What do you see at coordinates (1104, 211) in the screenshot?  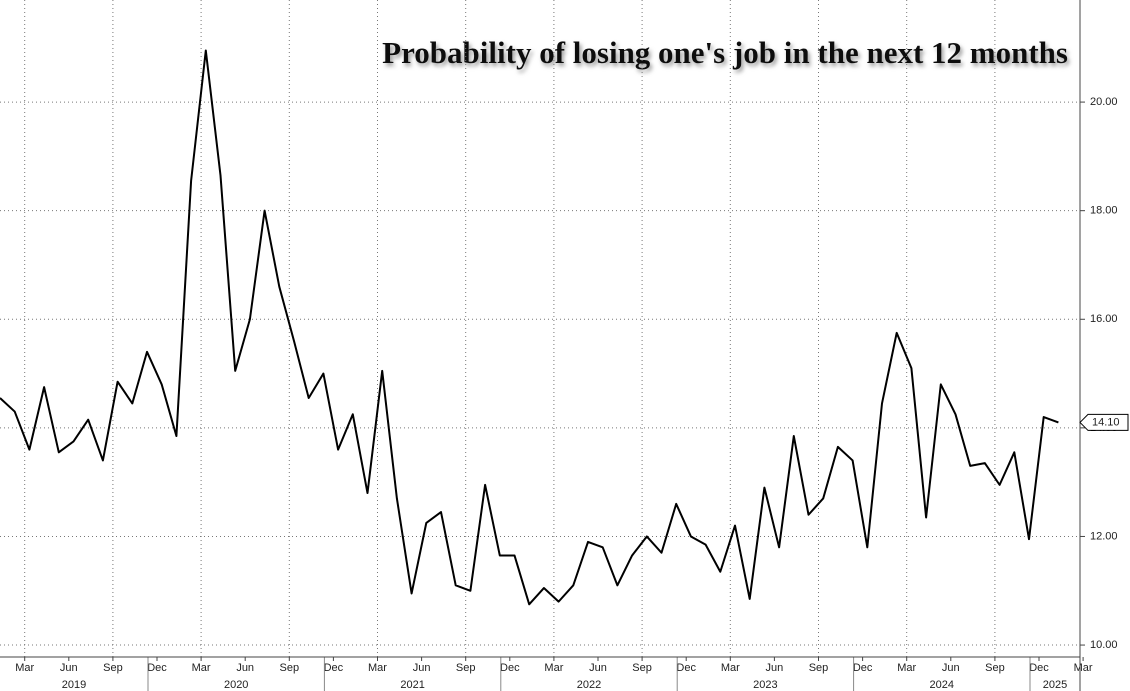 I see `y-tick-label: 18.00` at bounding box center [1104, 211].